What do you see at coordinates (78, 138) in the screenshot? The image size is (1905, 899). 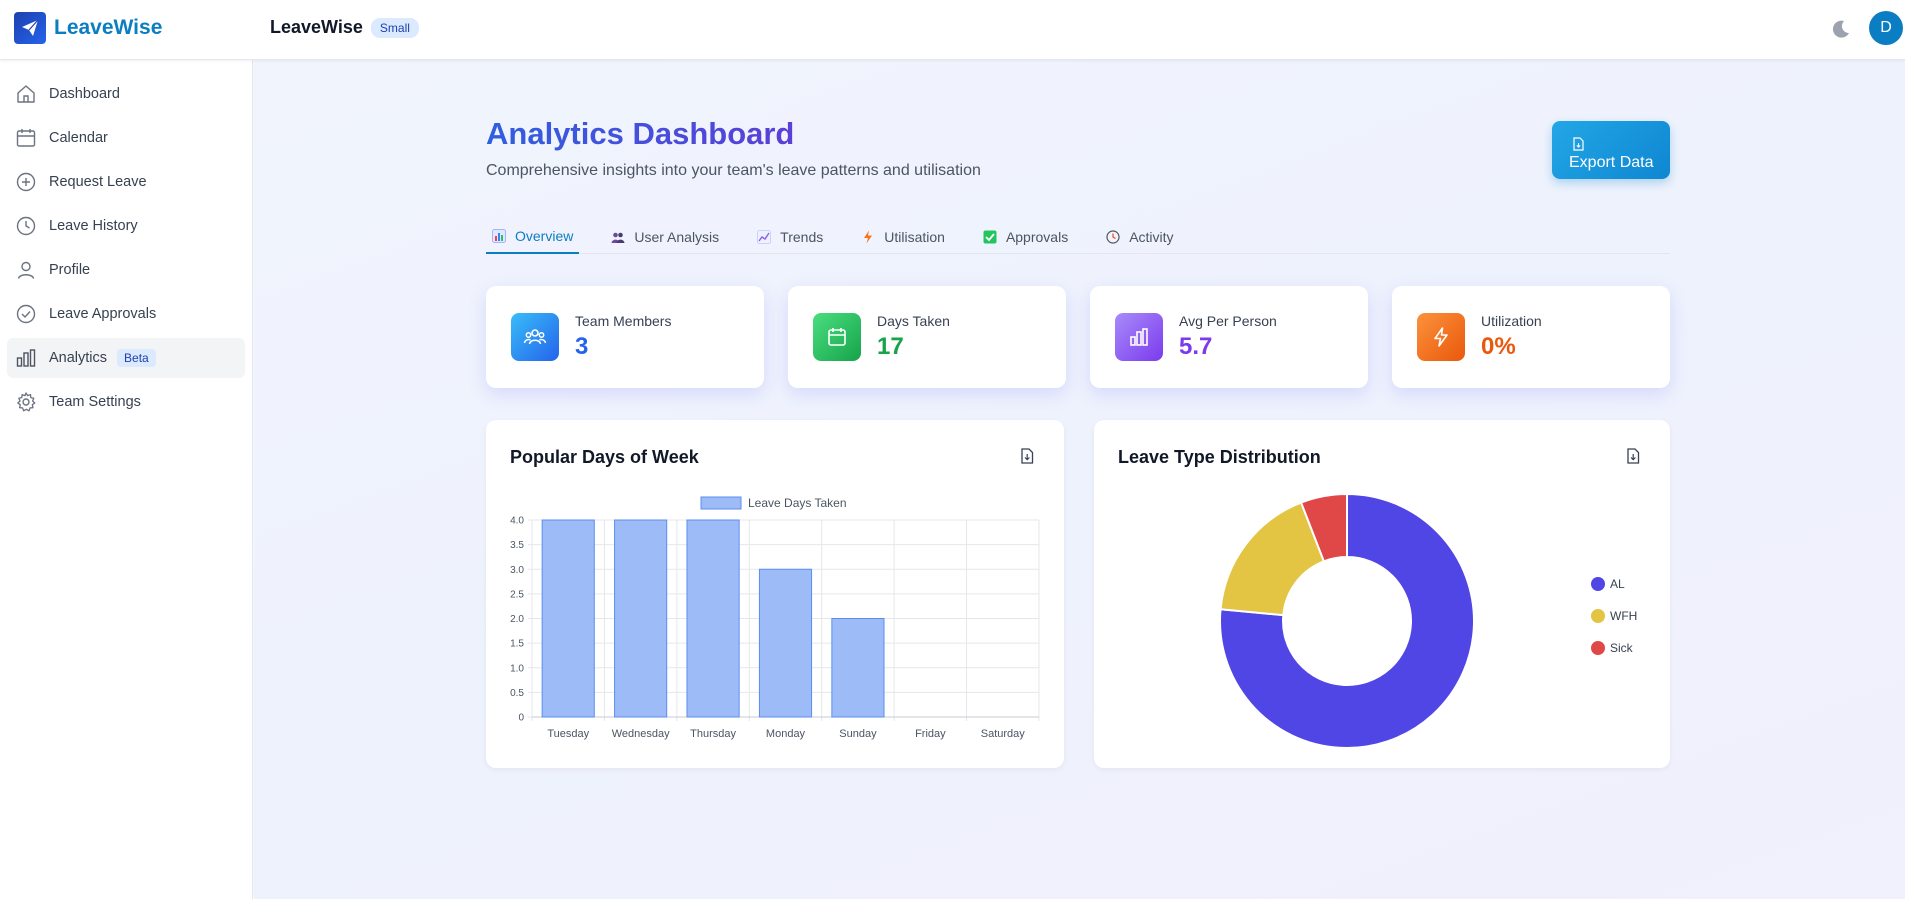 I see `sidebar-item-label: Calendar` at bounding box center [78, 138].